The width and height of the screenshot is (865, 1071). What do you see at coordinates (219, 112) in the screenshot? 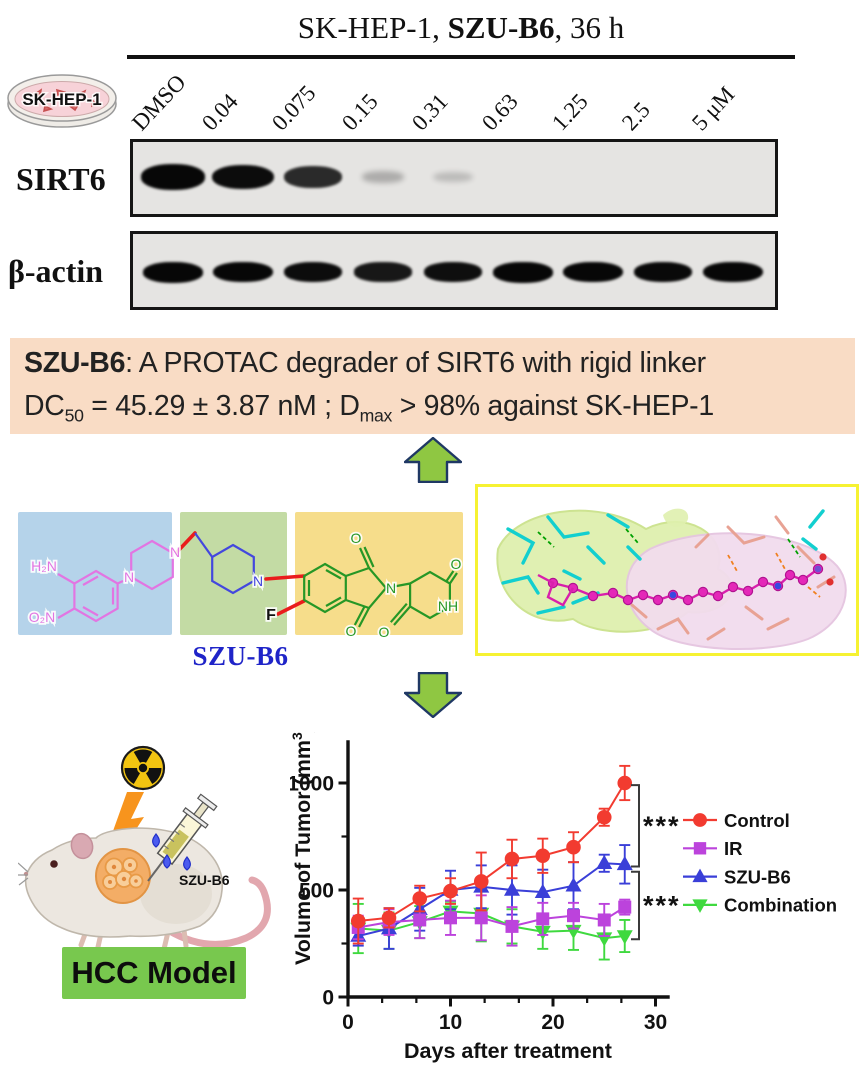
I see `lane-label: 0.04` at bounding box center [219, 112].